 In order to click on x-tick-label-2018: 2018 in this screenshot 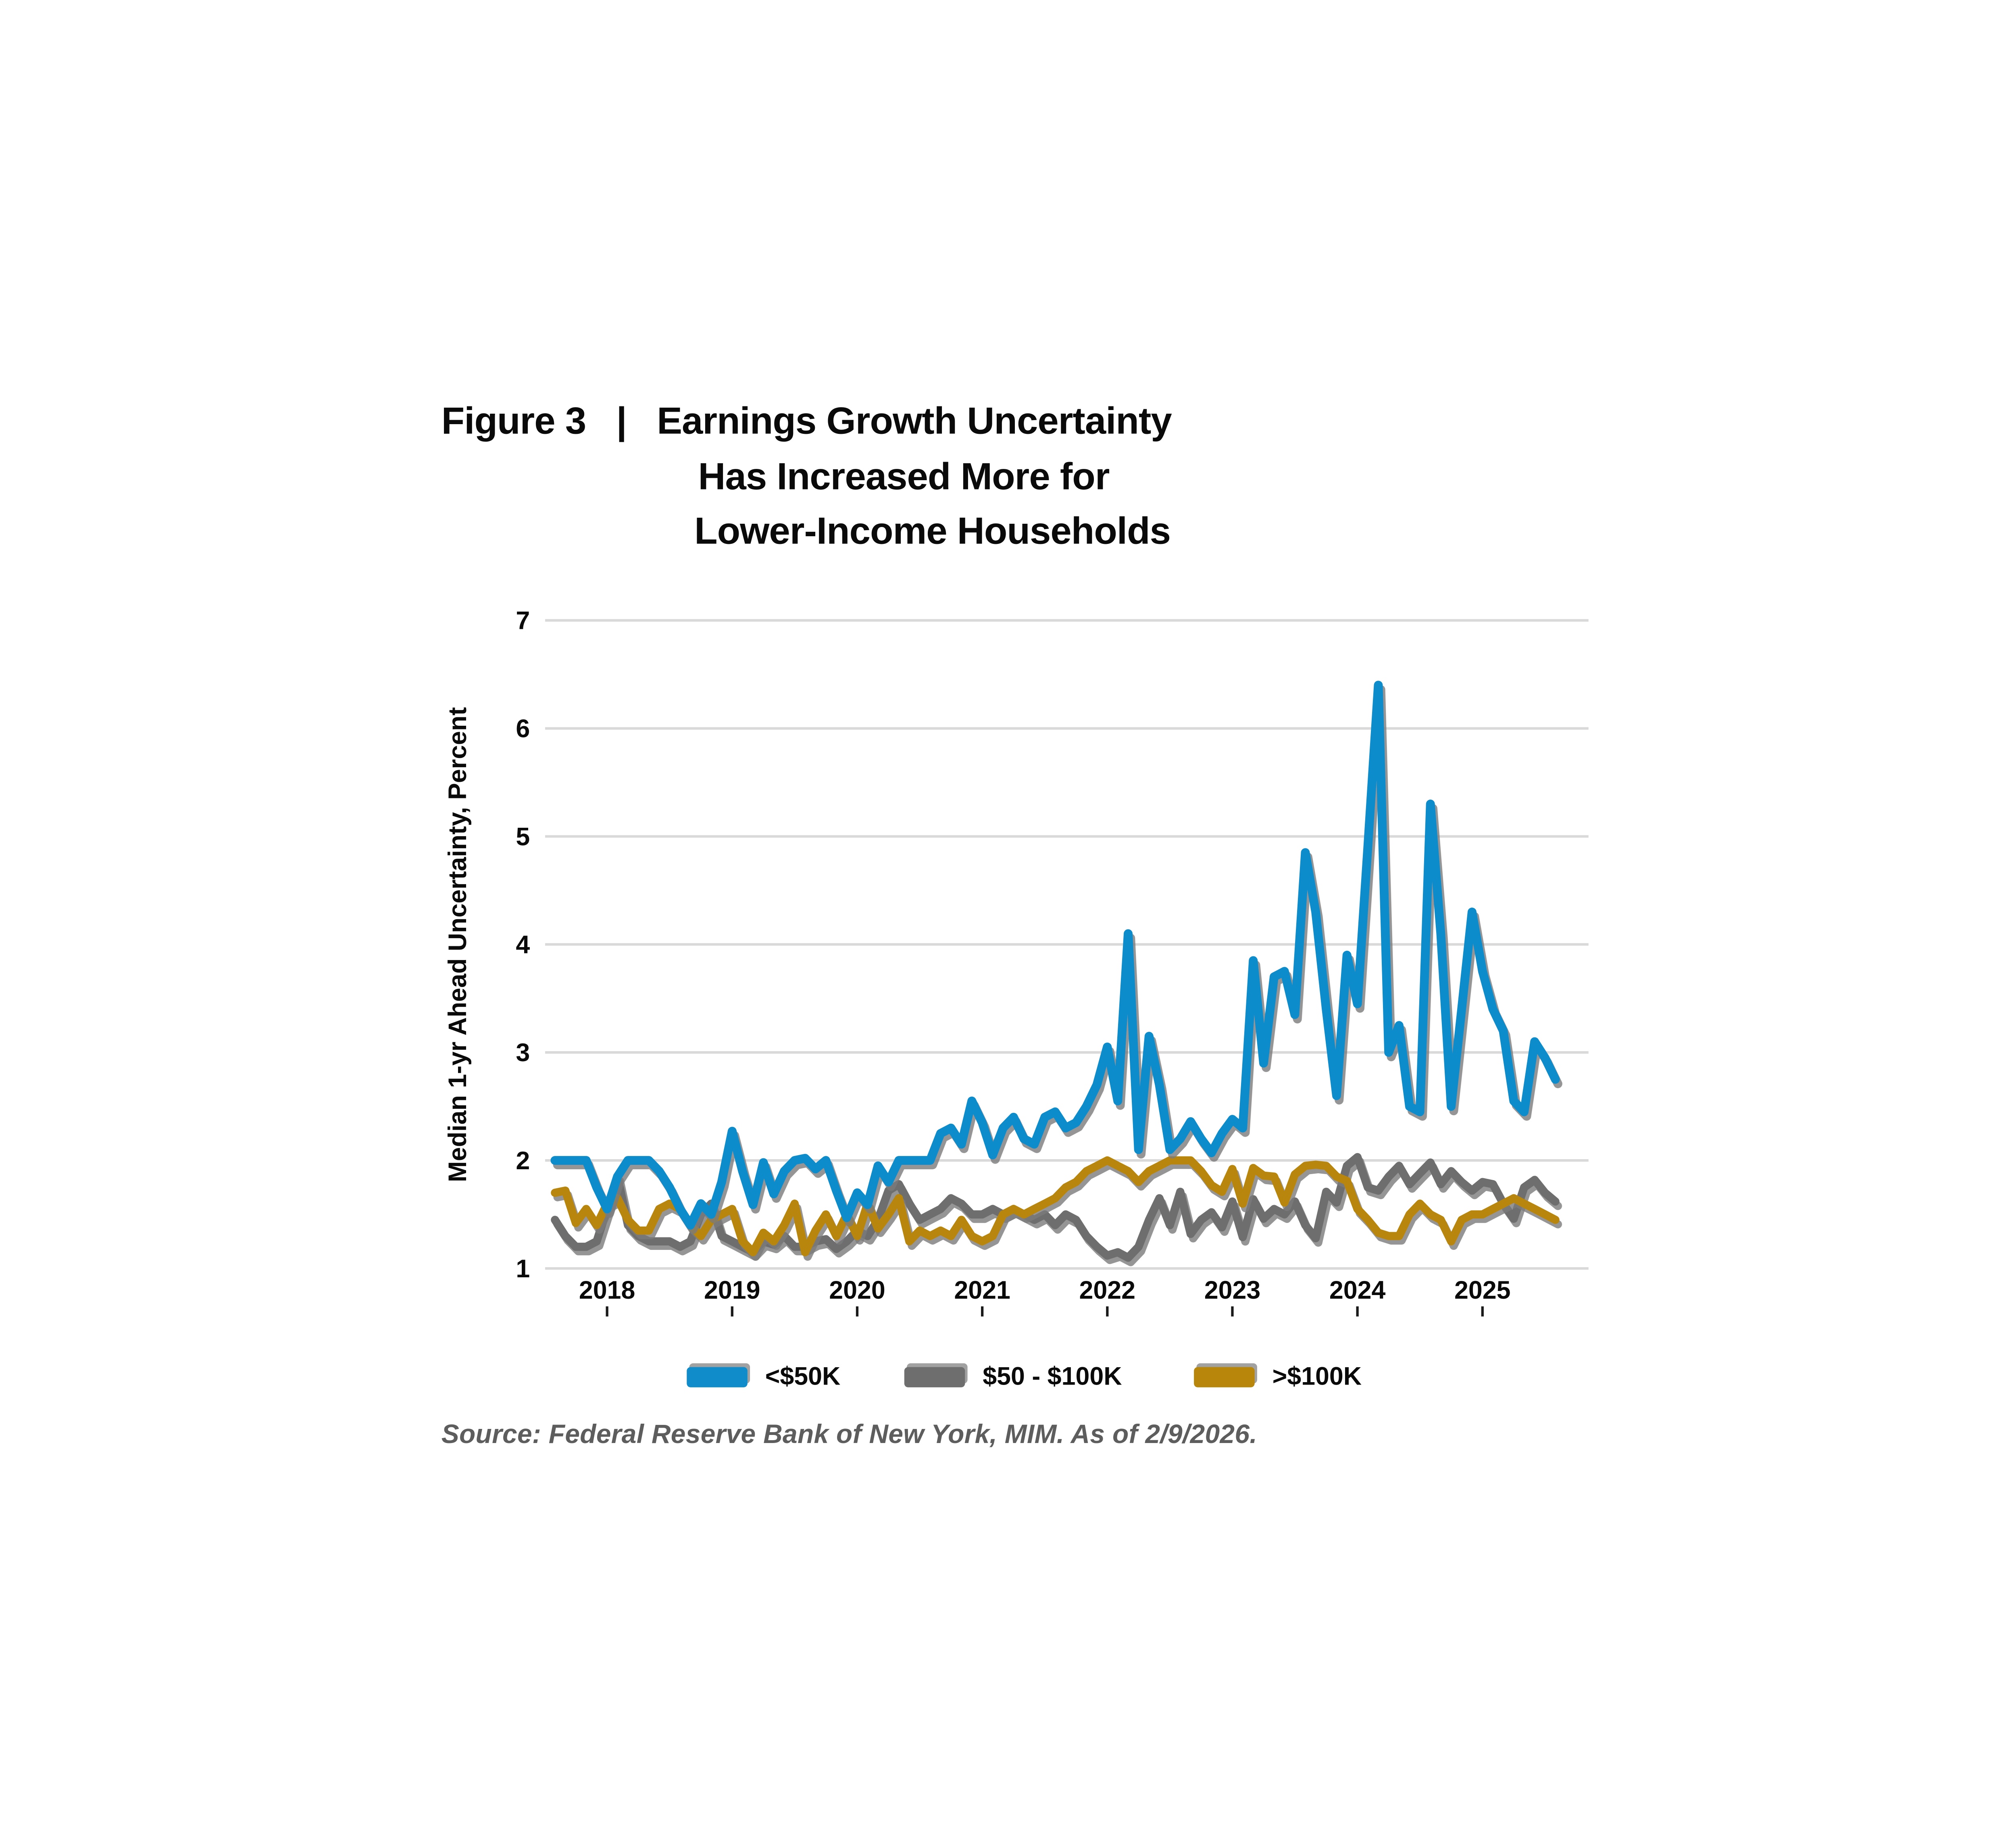, I will do `click(607, 1290)`.